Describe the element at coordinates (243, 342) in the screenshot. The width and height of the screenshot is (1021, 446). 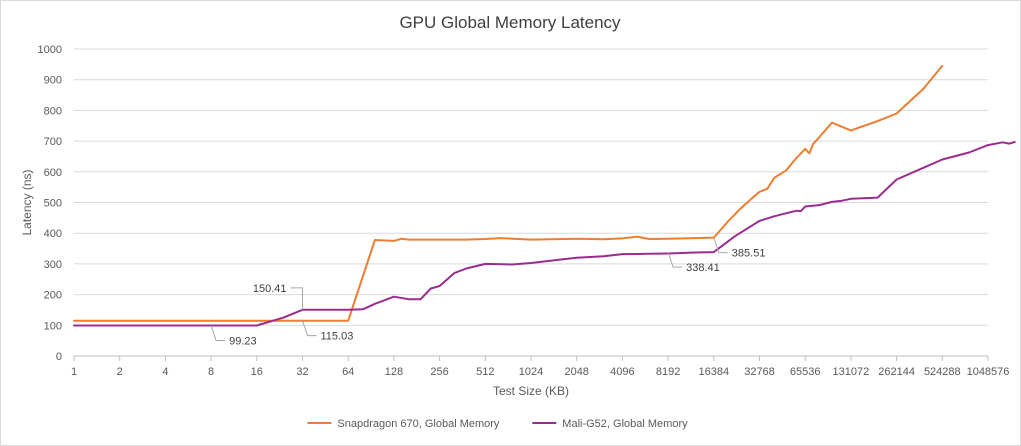
I see `data-label: 99.23` at that location.